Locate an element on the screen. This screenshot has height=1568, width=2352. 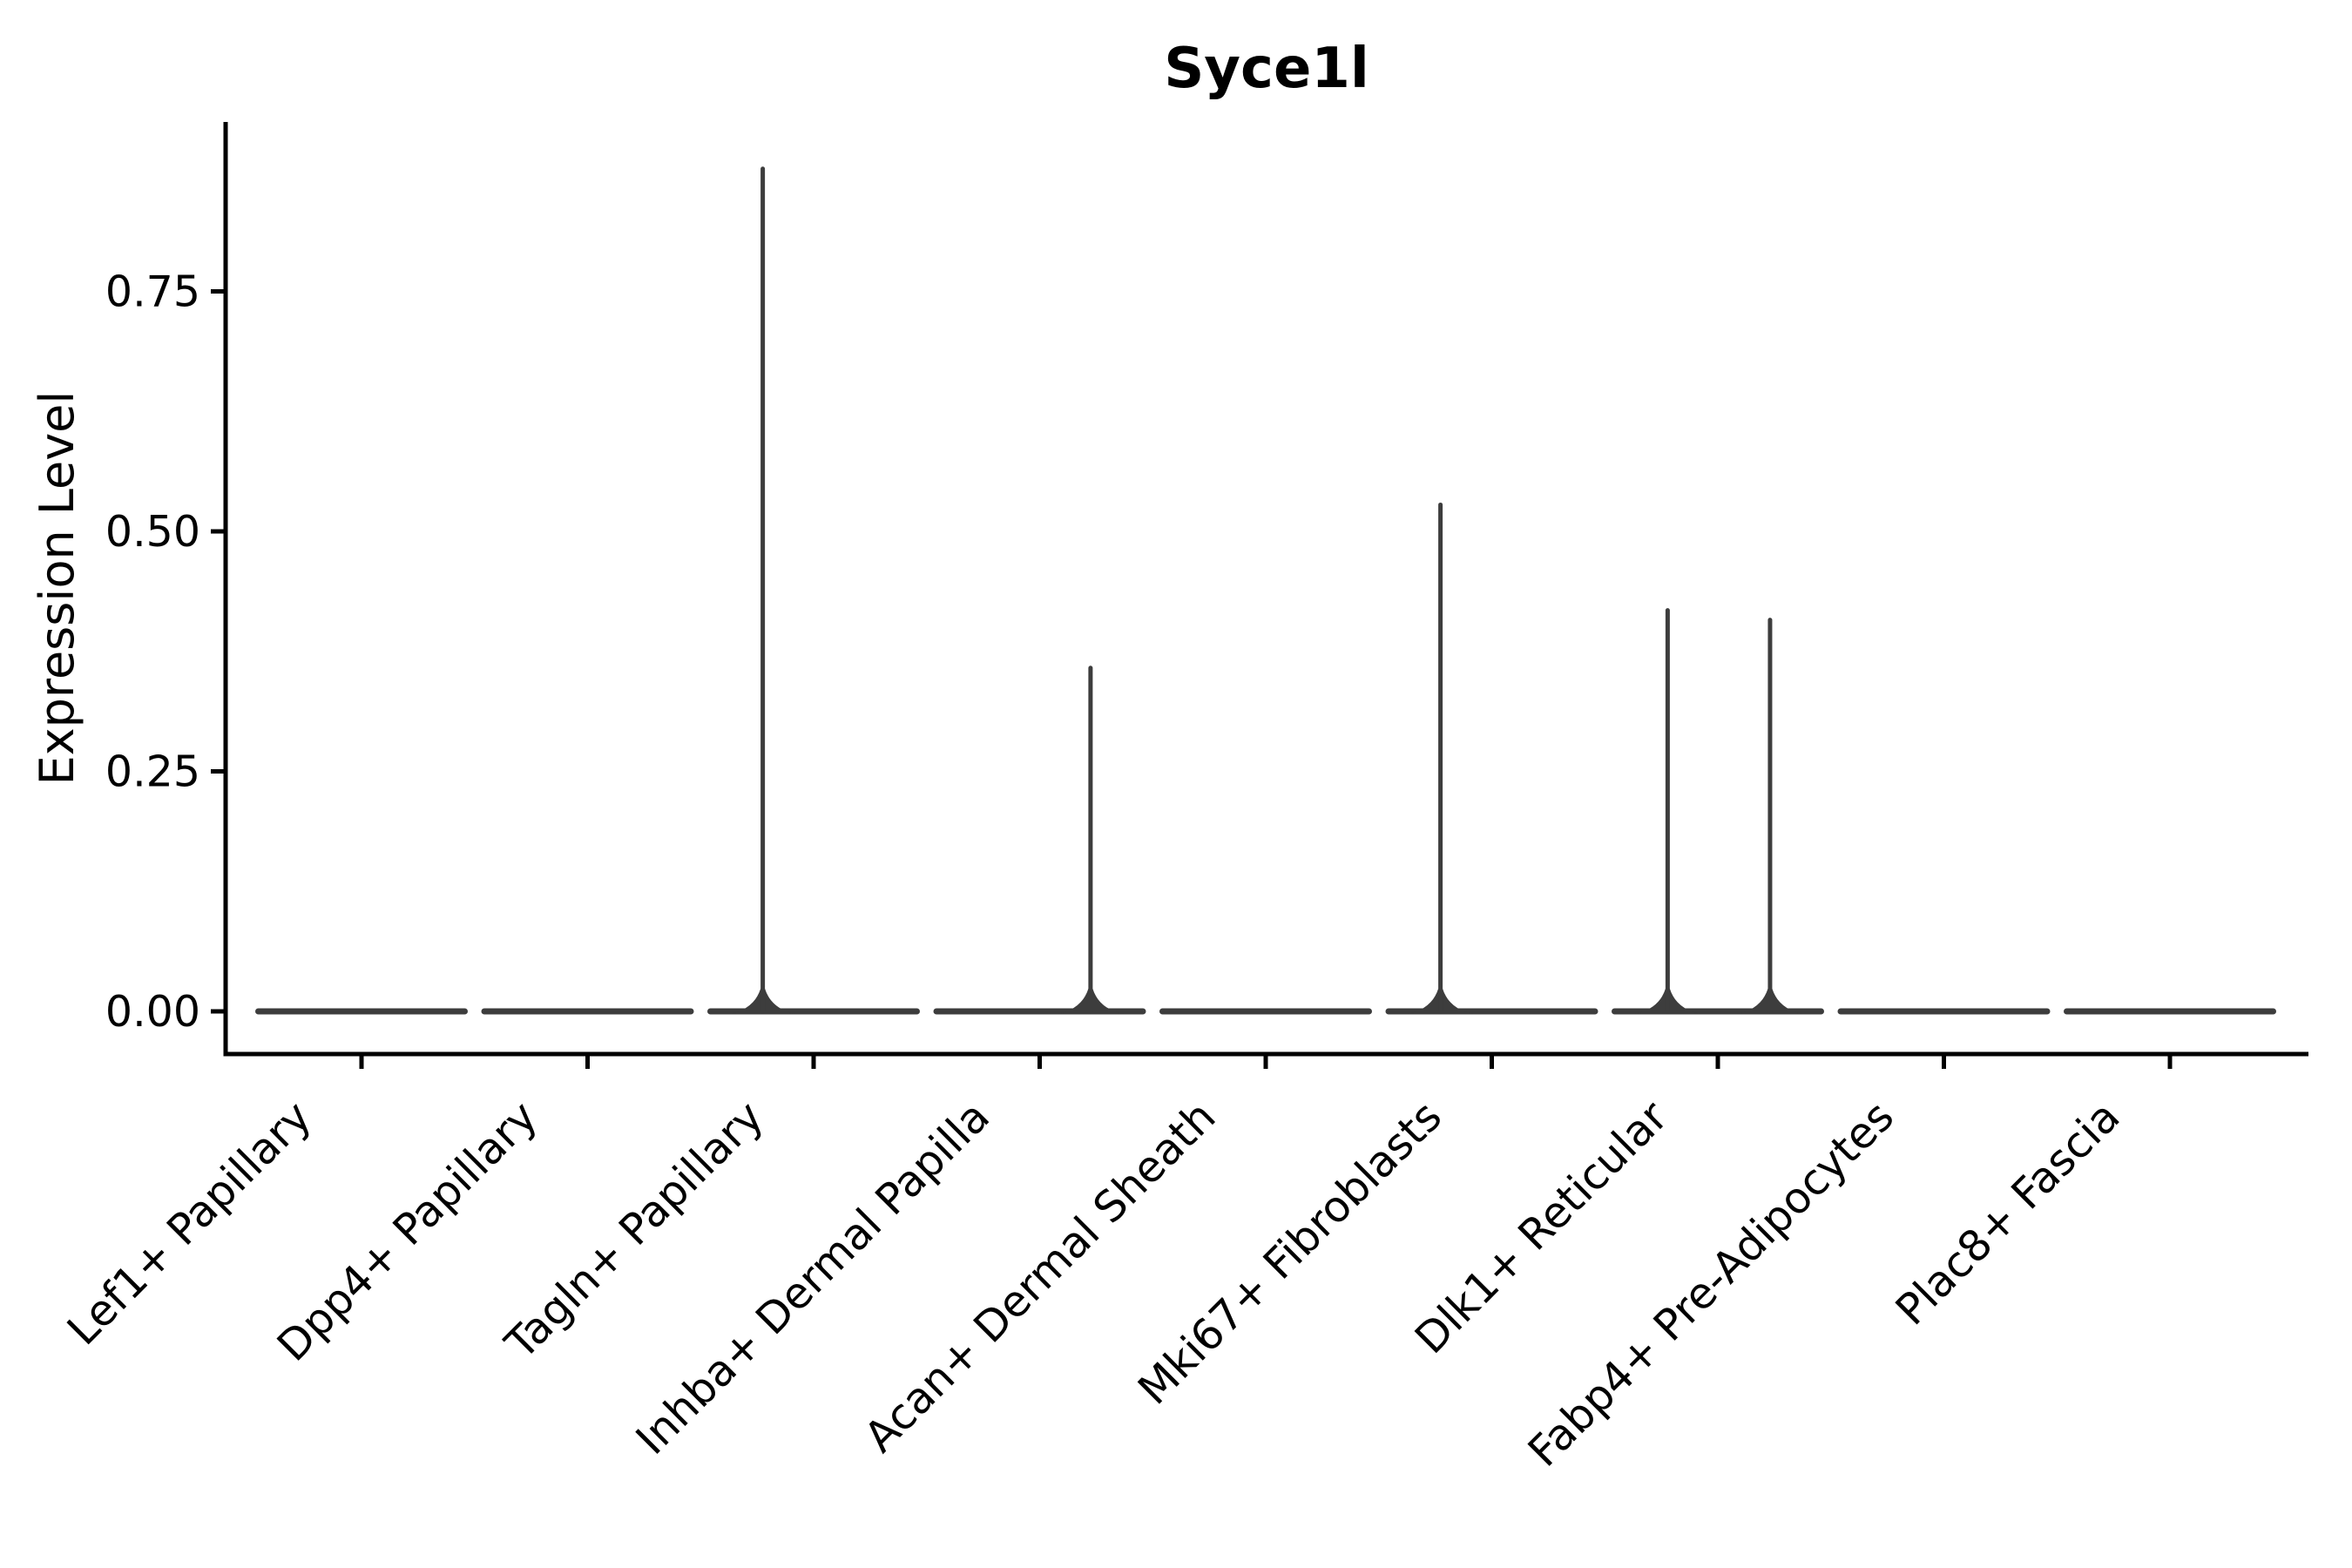
y-axis-label: Expression Level is located at coordinates (57, 588).